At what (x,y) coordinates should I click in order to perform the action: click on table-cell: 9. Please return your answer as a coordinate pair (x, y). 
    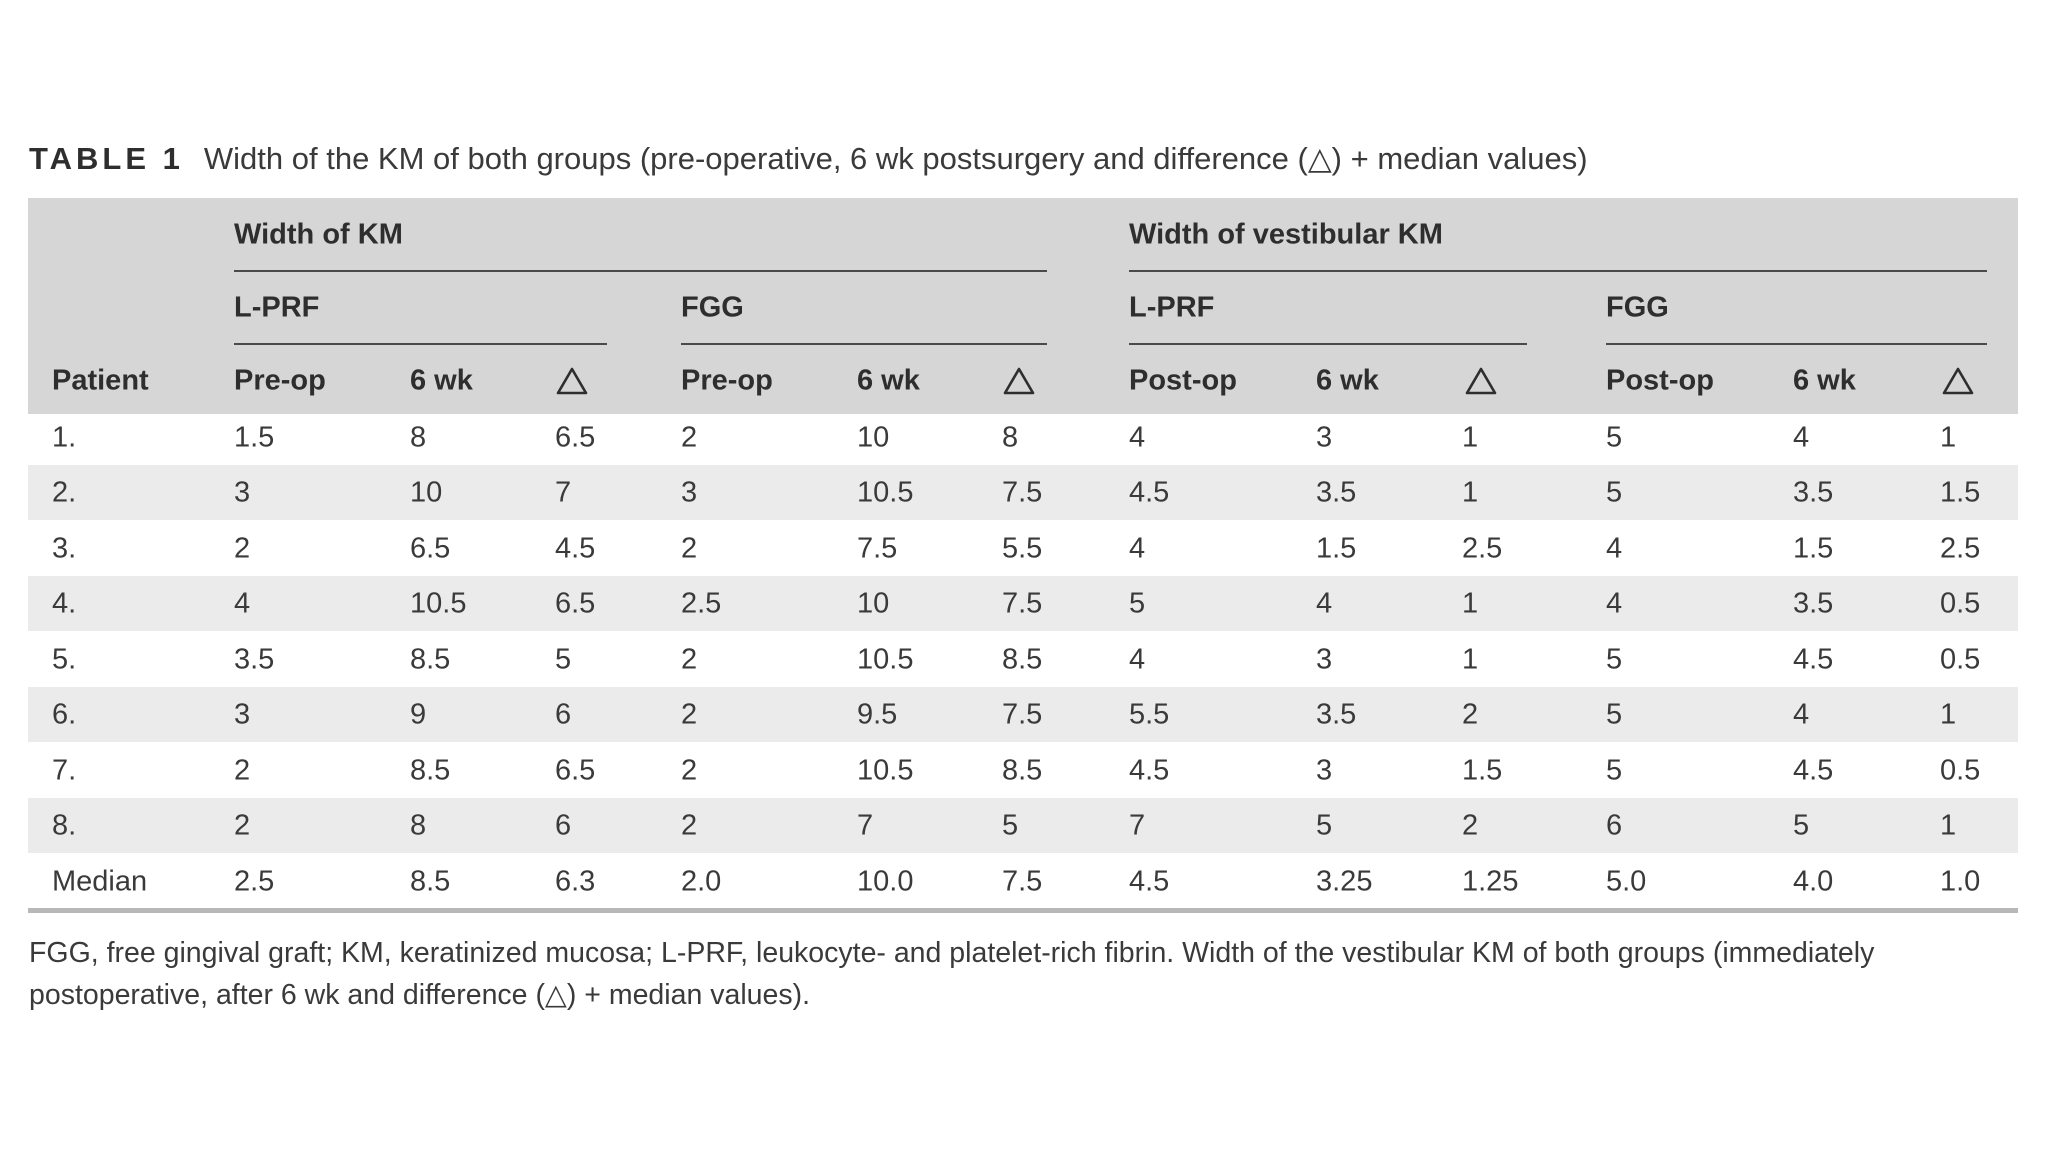
    Looking at the image, I should click on (418, 714).